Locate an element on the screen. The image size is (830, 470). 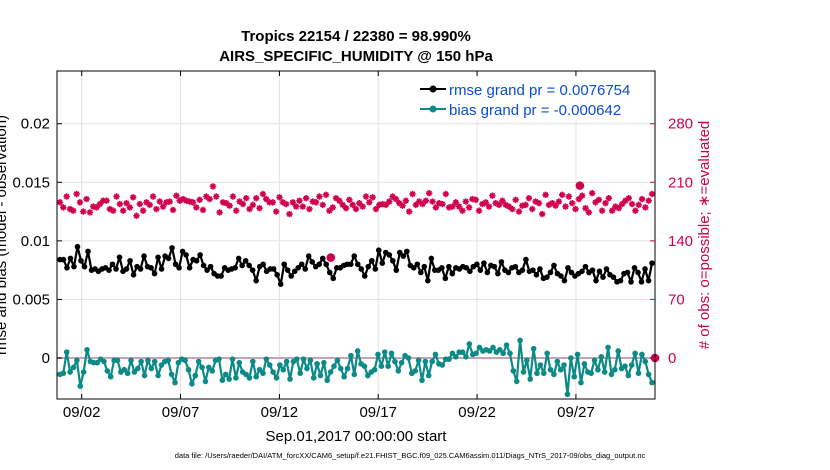
y2-tick-label: 140 is located at coordinates (680, 241).